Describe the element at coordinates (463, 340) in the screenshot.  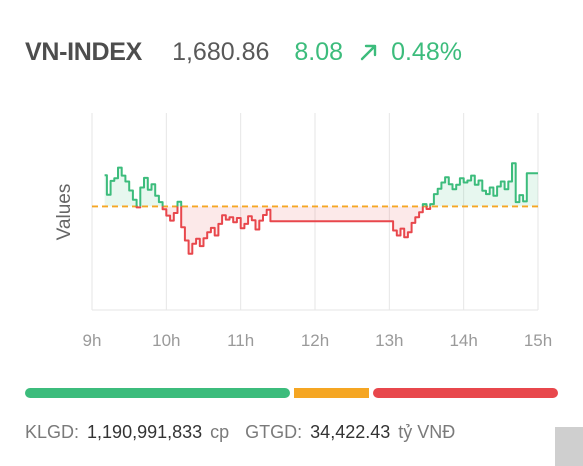
I see `x-tick-label: 14h` at that location.